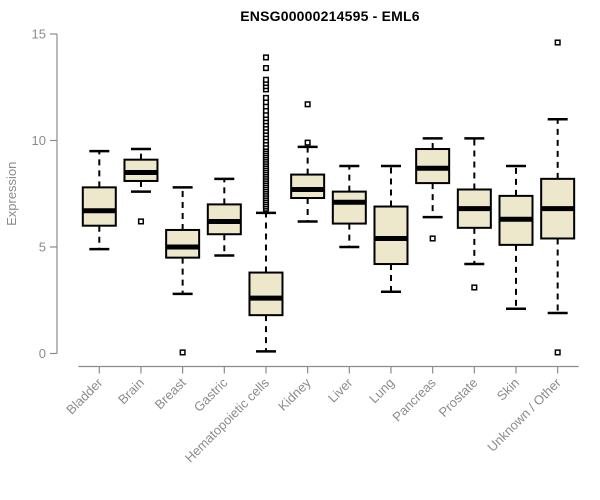 The width and height of the screenshot is (600, 500). What do you see at coordinates (11, 194) in the screenshot?
I see `y-axis-title: Expression` at bounding box center [11, 194].